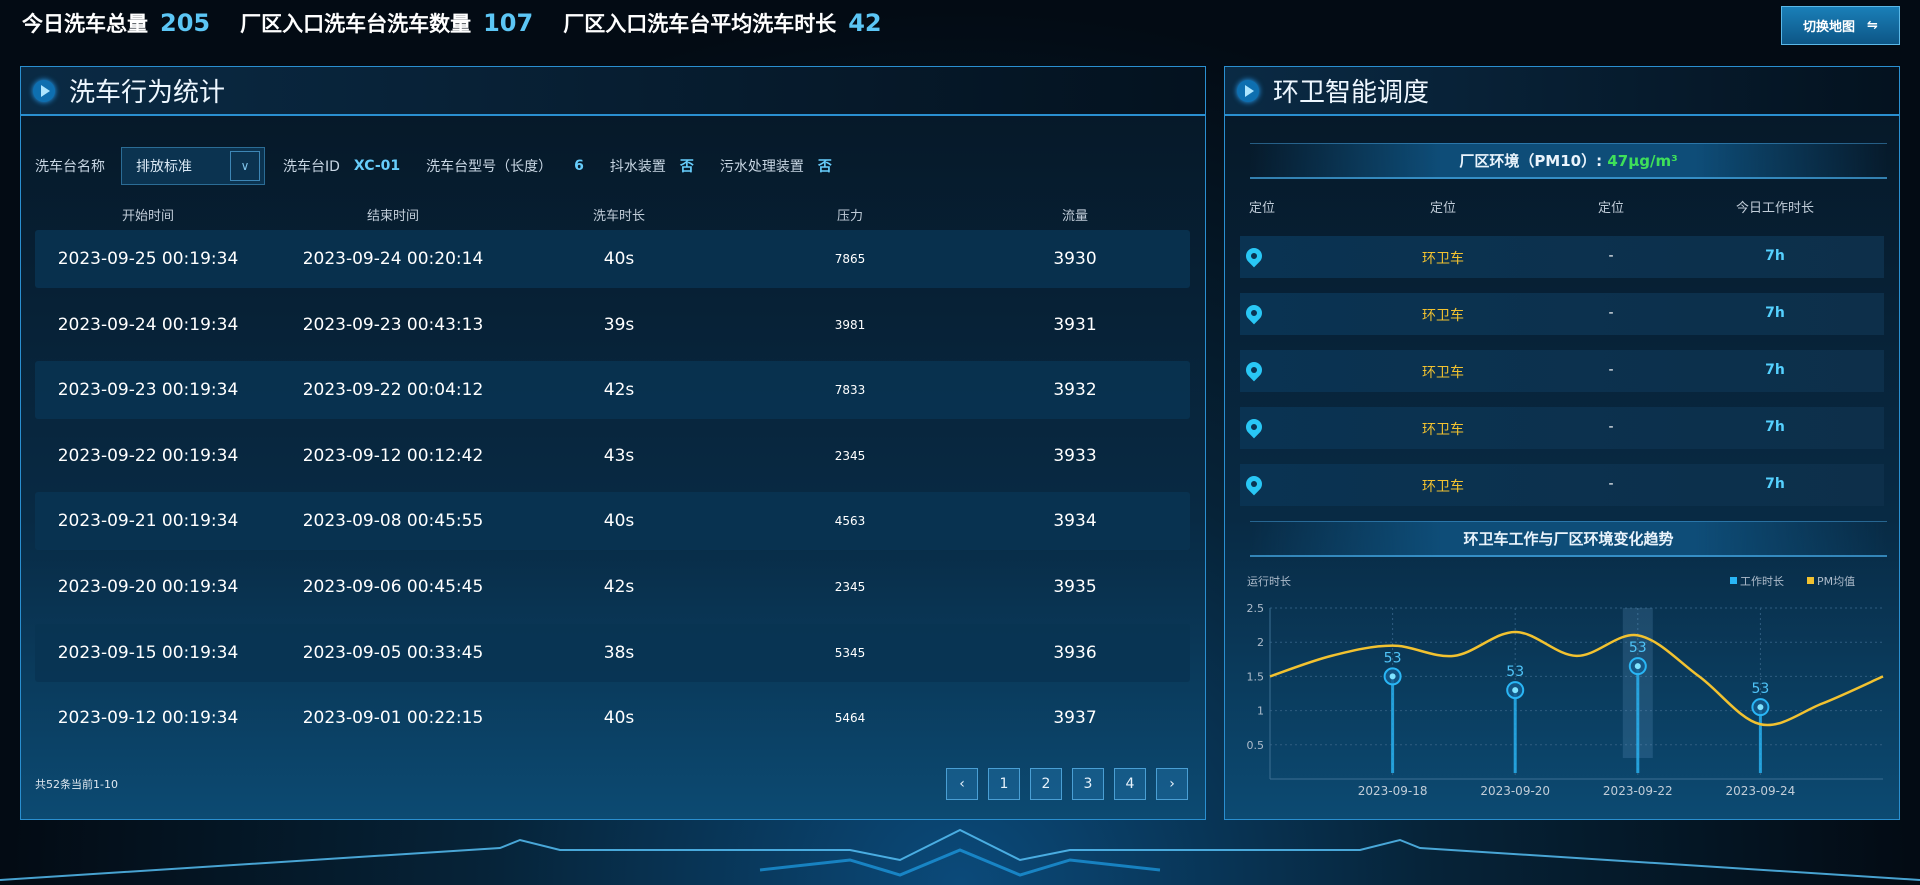 The height and width of the screenshot is (885, 1920). What do you see at coordinates (1576, 678) in the screenshot?
I see `pm-average-line` at bounding box center [1576, 678].